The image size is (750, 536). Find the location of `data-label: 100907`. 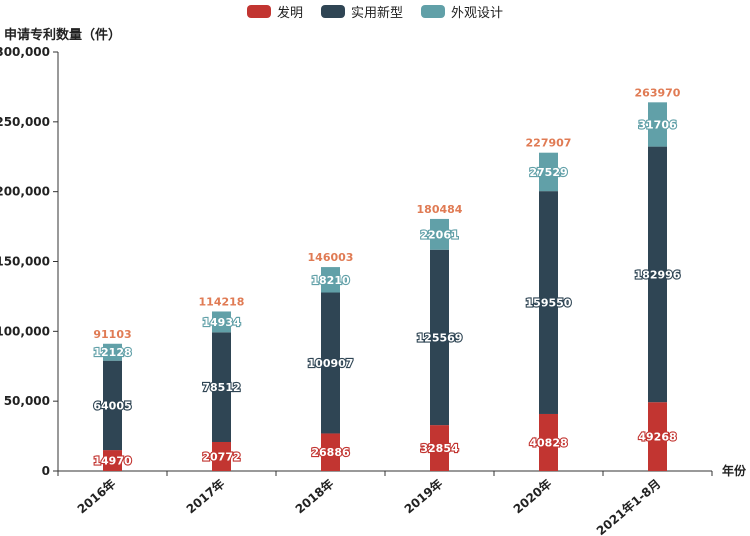

data-label: 100907 is located at coordinates (331, 363).